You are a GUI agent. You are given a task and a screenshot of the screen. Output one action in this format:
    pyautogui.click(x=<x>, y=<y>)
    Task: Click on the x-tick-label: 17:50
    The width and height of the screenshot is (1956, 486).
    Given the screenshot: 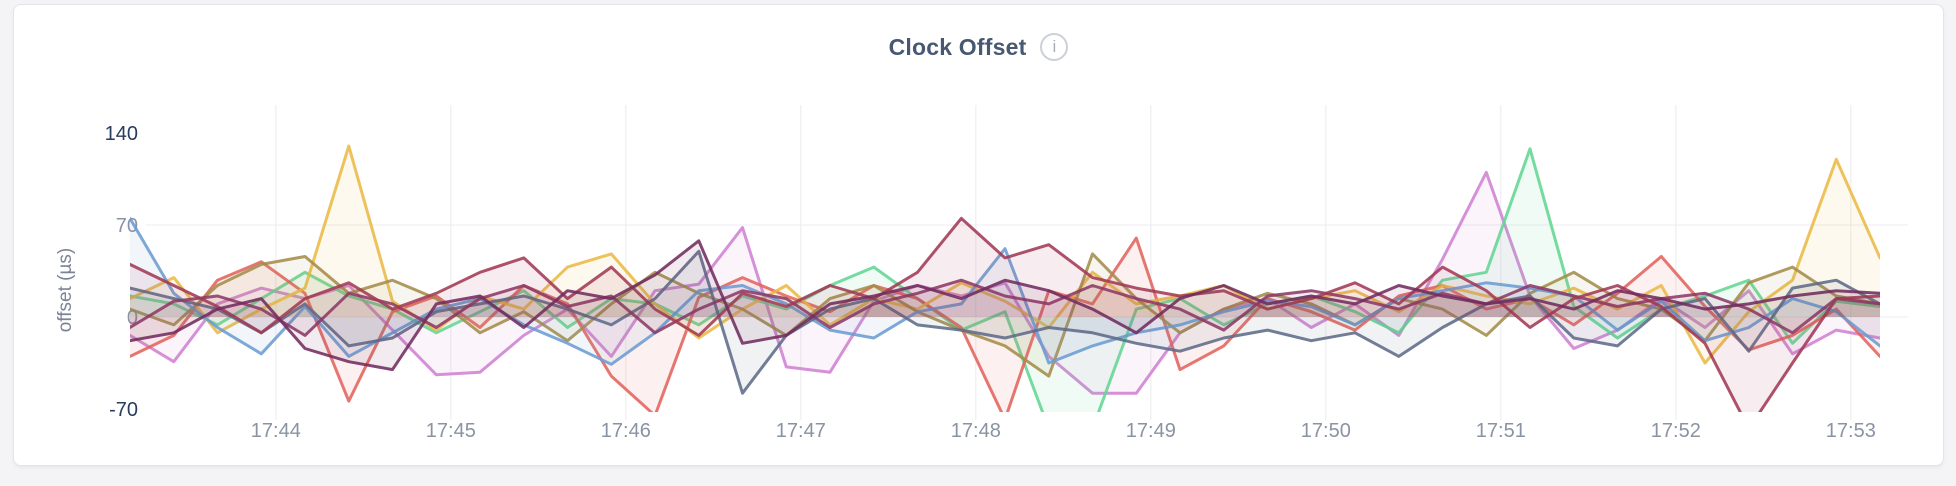 What is the action you would take?
    pyautogui.click(x=1326, y=431)
    